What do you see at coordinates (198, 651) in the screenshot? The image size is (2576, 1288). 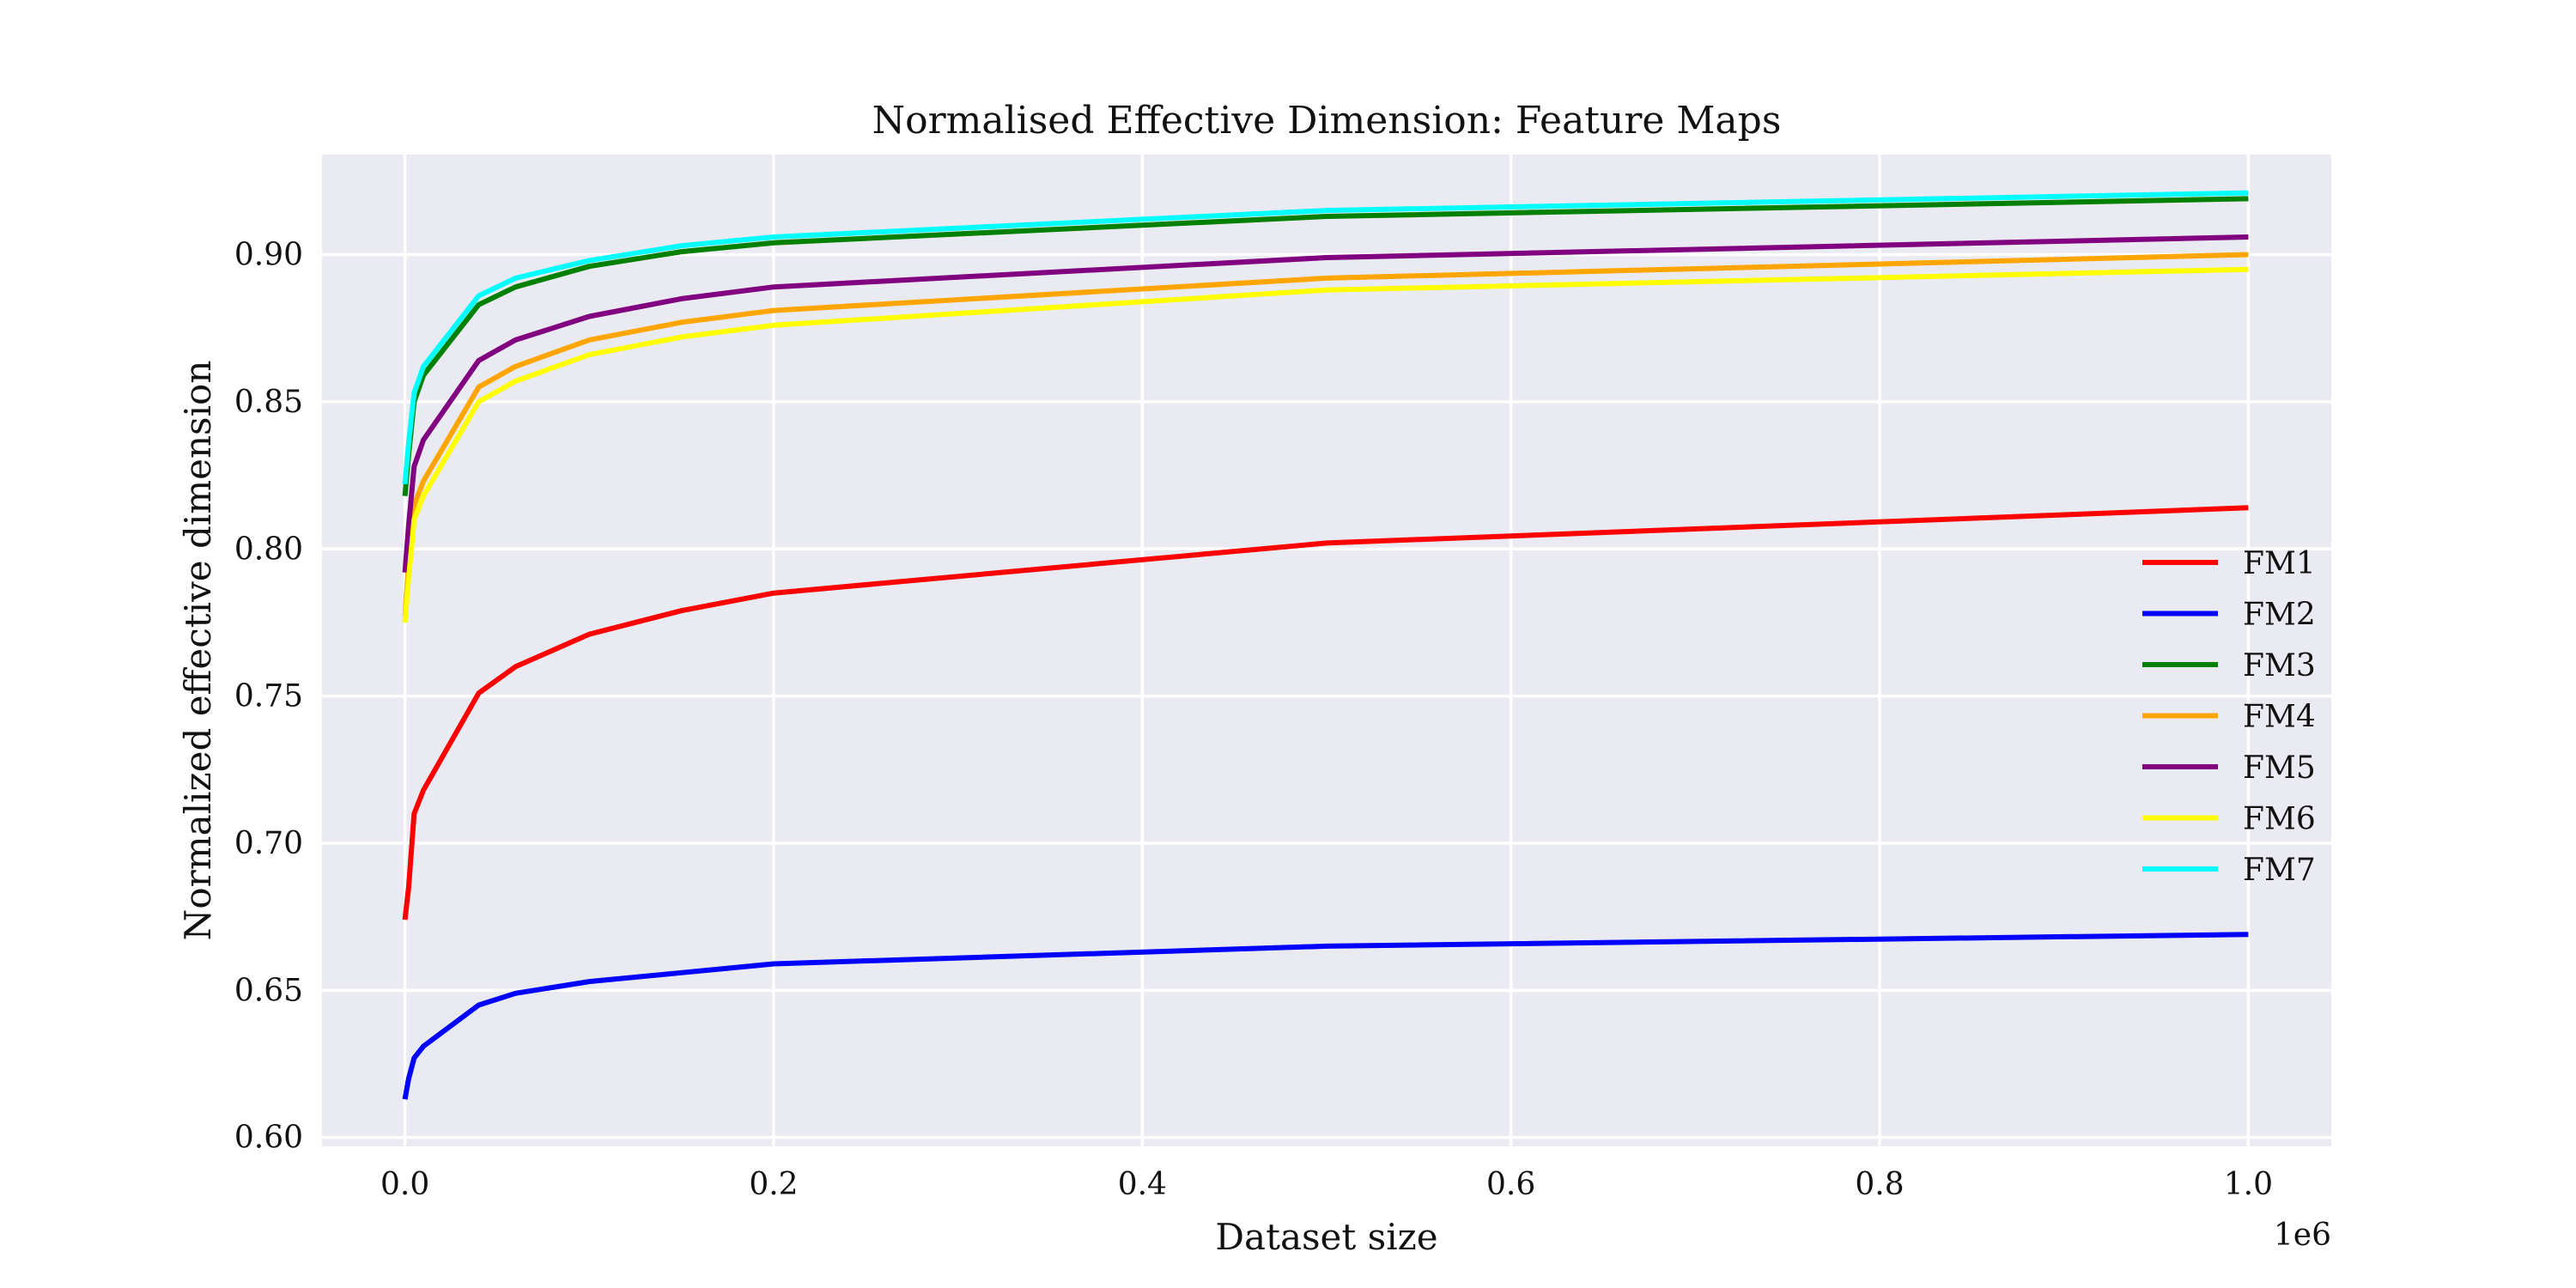 I see `y-axis-label: Normalized effective dimension` at bounding box center [198, 651].